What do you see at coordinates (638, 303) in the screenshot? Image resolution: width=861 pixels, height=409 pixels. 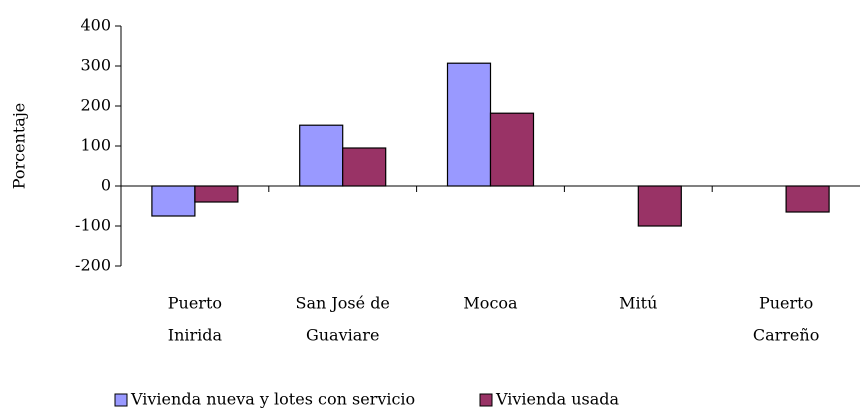 I see `x-tick-label: Mitú` at bounding box center [638, 303].